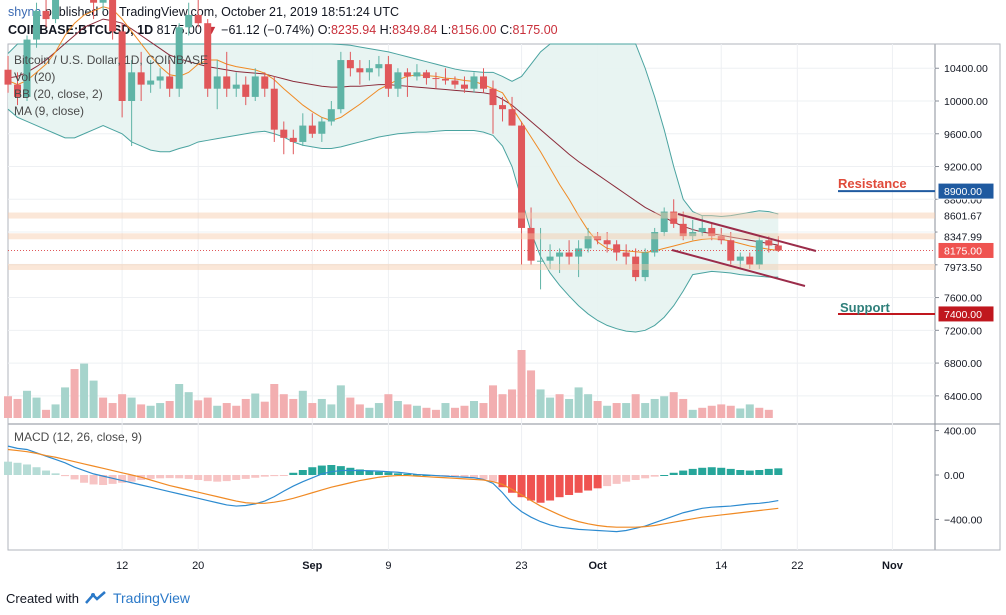 Image resolution: width=1006 pixels, height=615 pixels. What do you see at coordinates (151, 598) in the screenshot?
I see `tradingview-brand: TradingView` at bounding box center [151, 598].